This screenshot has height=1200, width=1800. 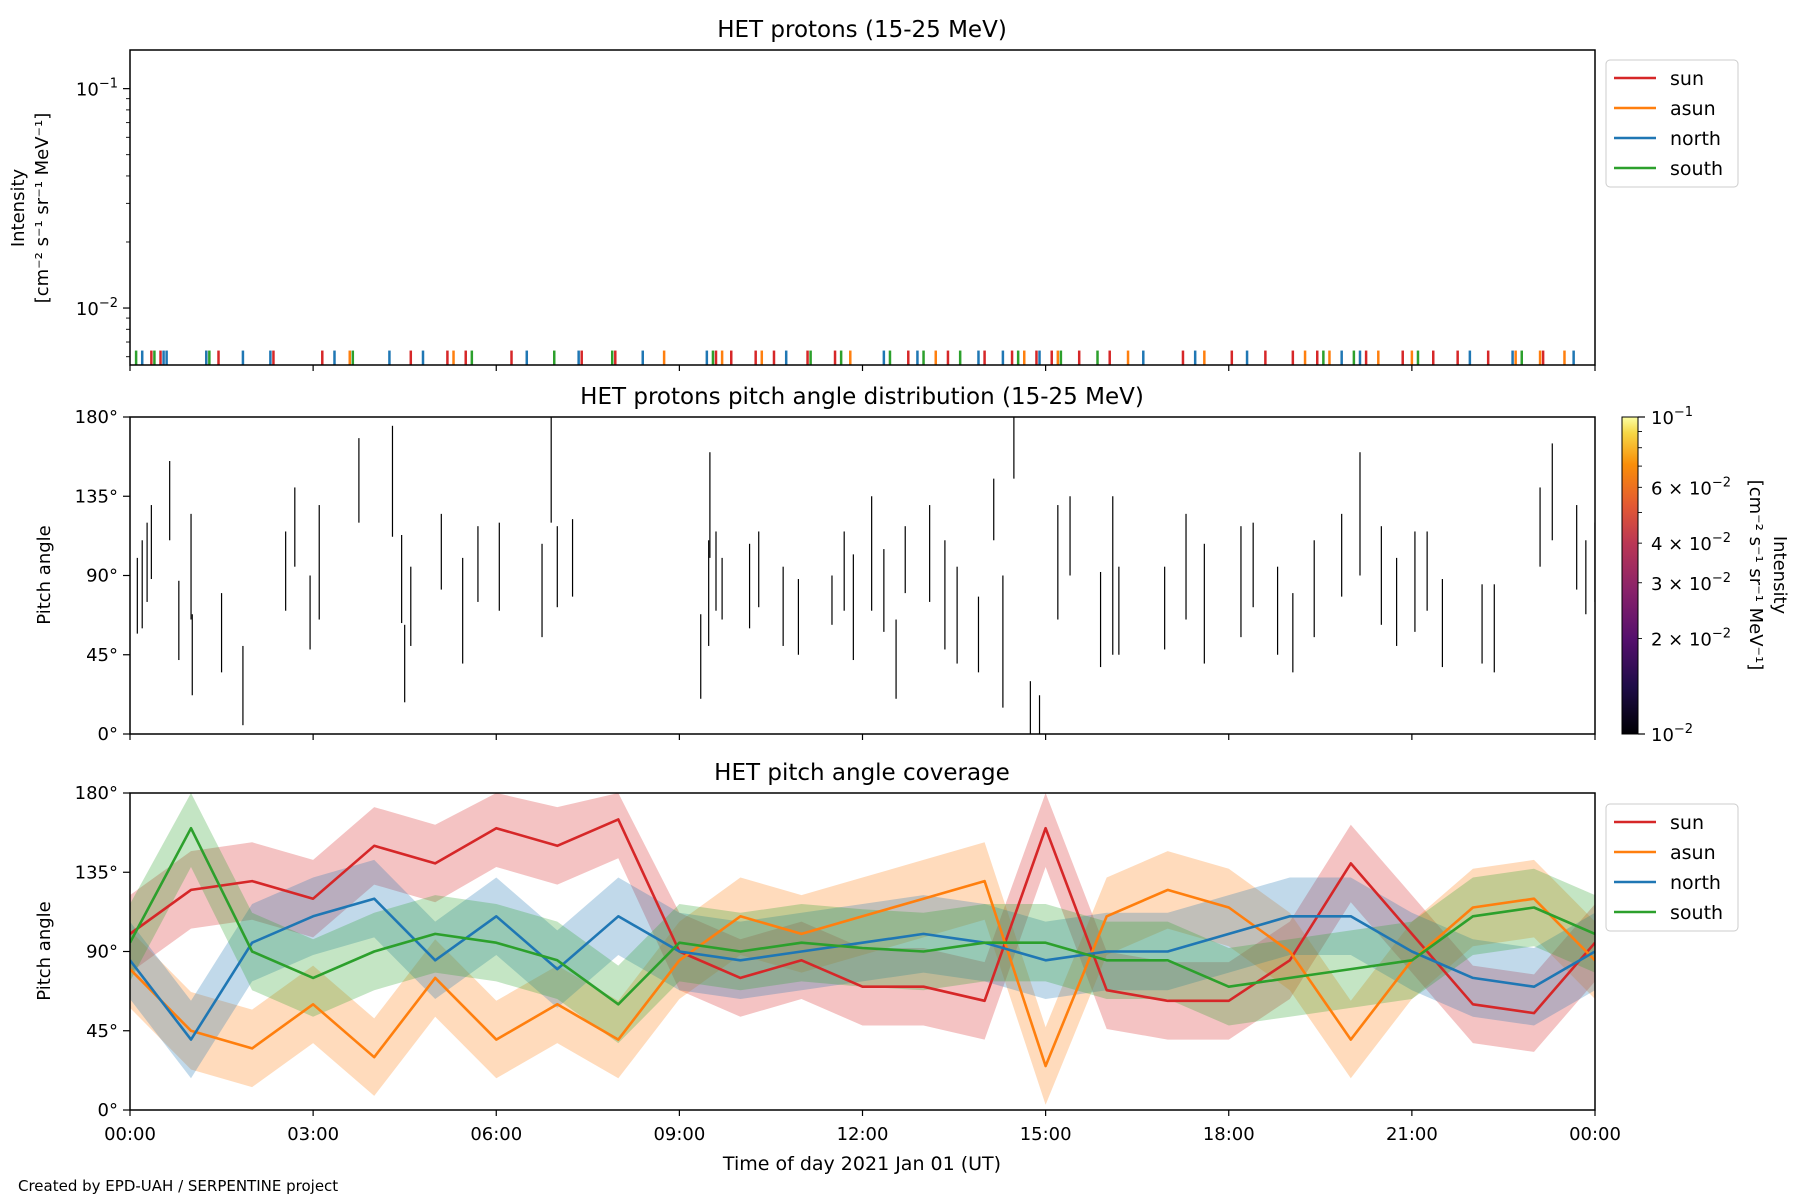 I want to click on panel1-yticks: 10⁻¹ 10⁻², so click(x=103, y=217).